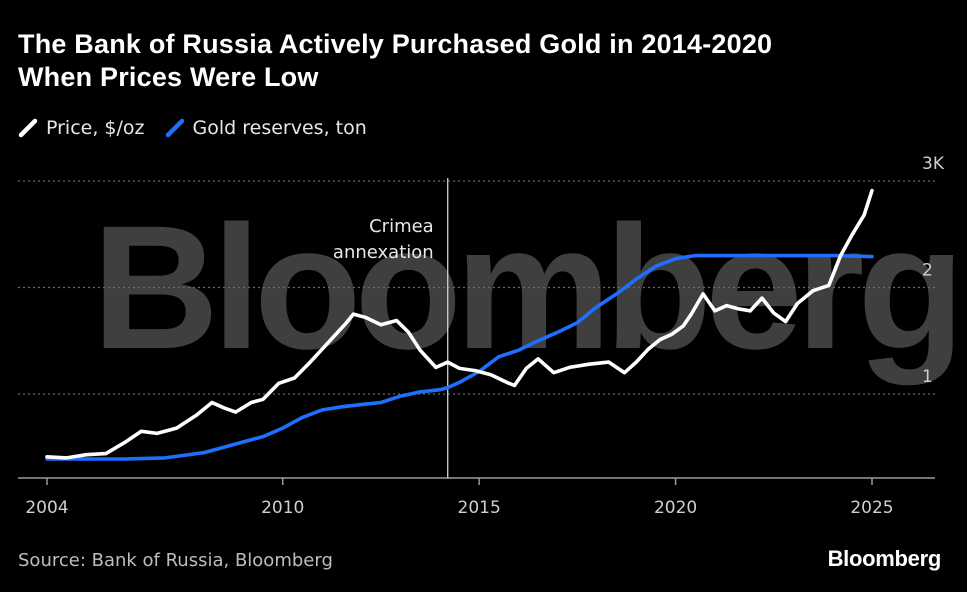 The image size is (967, 592). Describe the element at coordinates (675, 508) in the screenshot. I see `x-tick-label: 2020` at that location.